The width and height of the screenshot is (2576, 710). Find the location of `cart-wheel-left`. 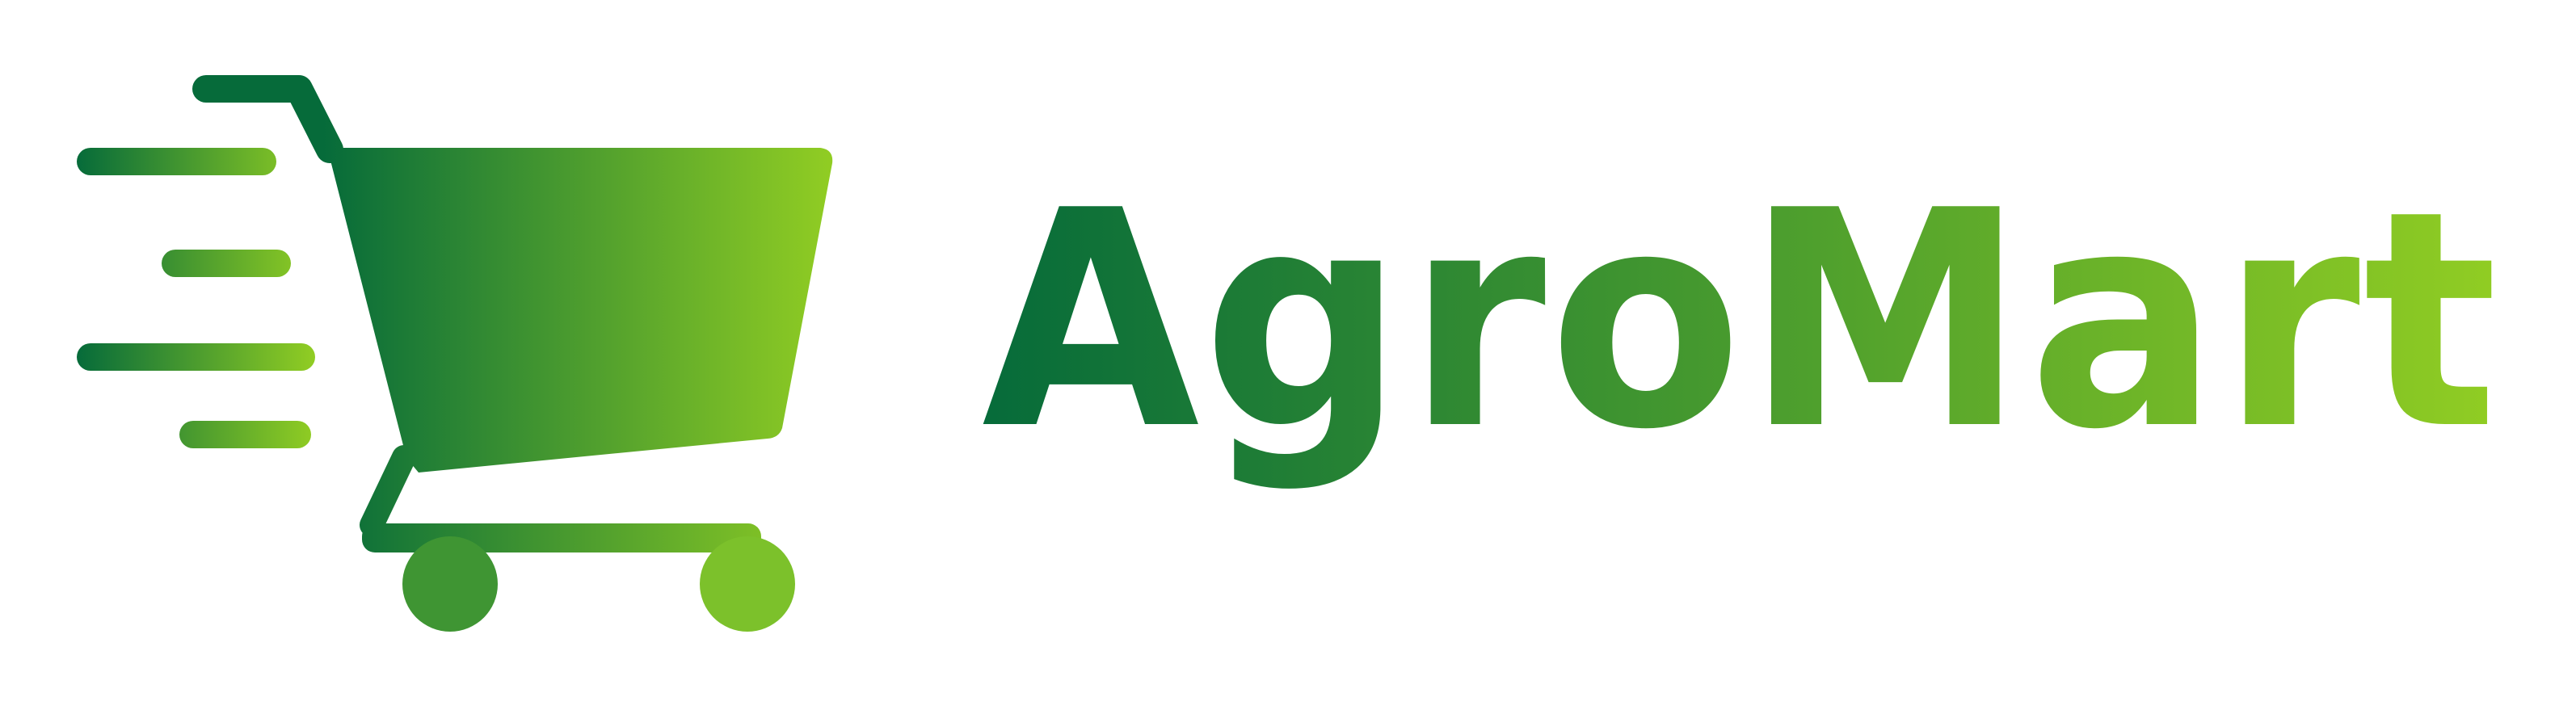

cart-wheel-left is located at coordinates (450, 584).